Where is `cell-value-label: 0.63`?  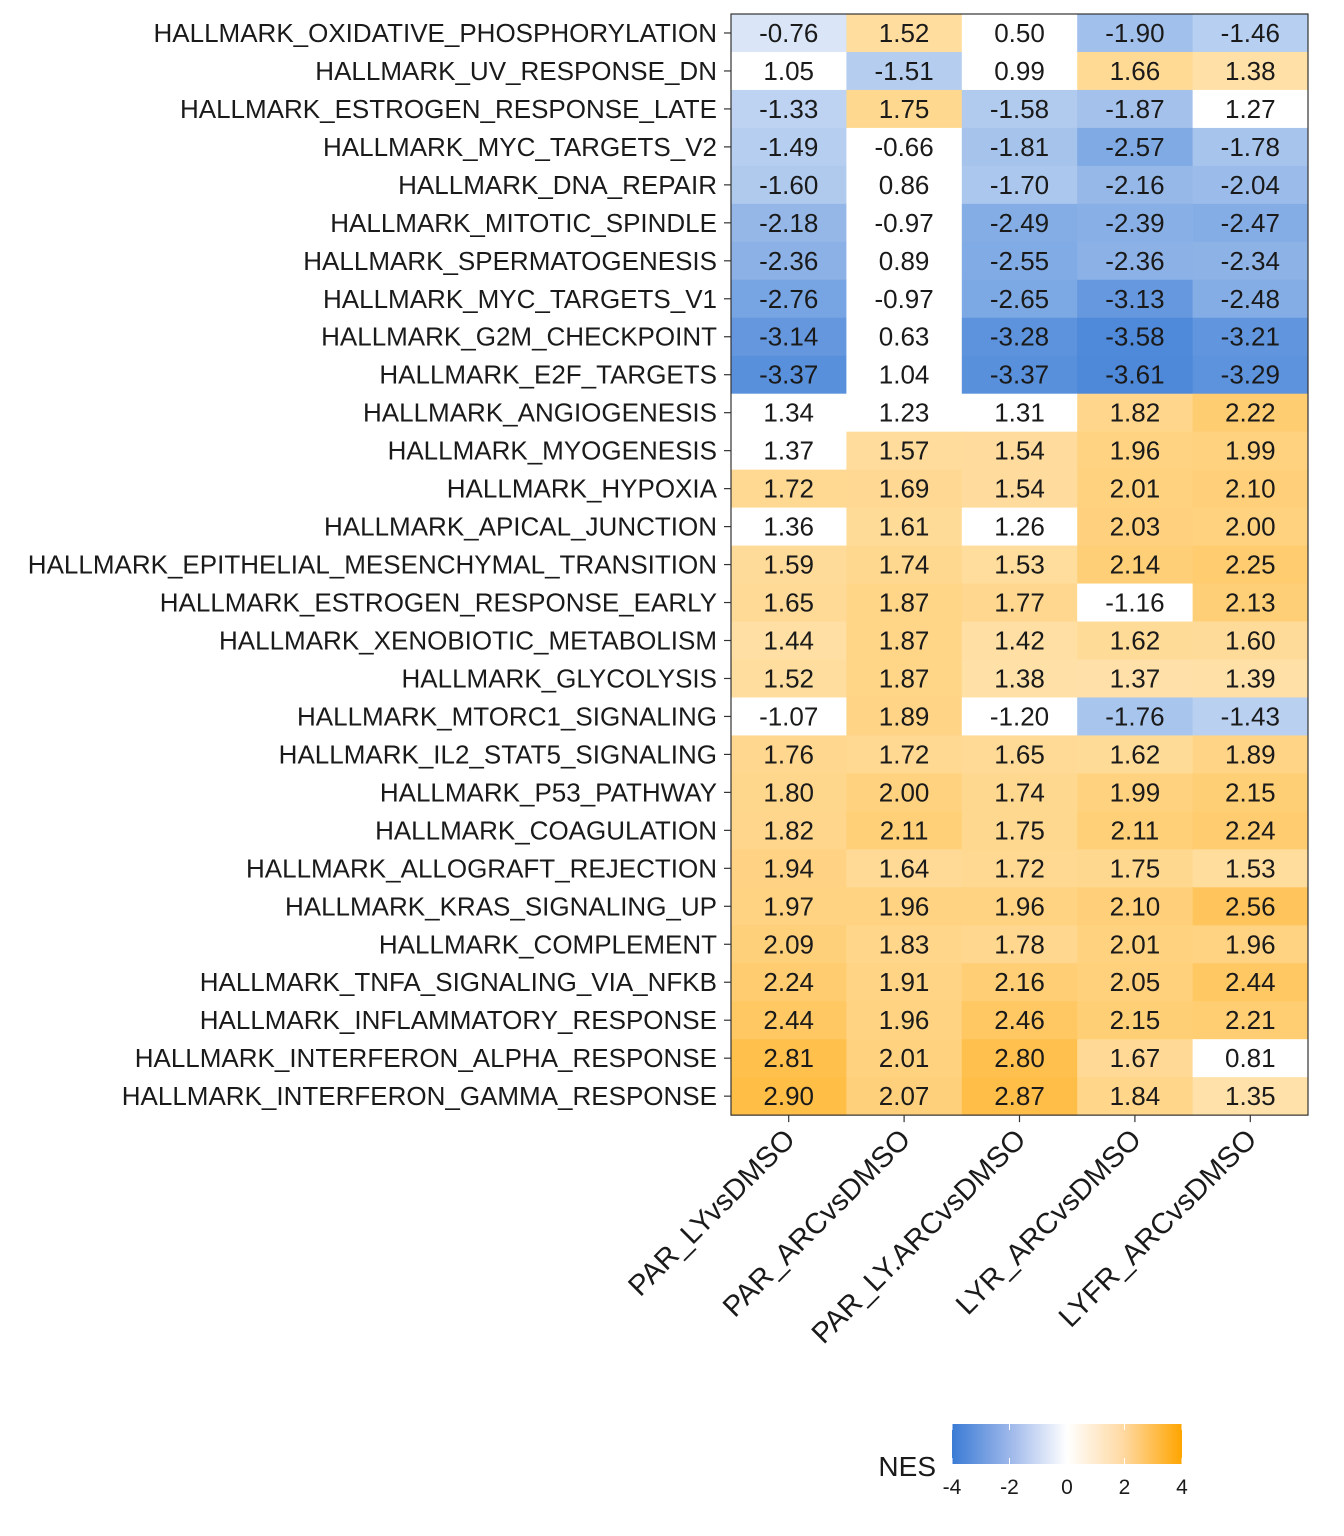
cell-value-label: 0.63 is located at coordinates (904, 337).